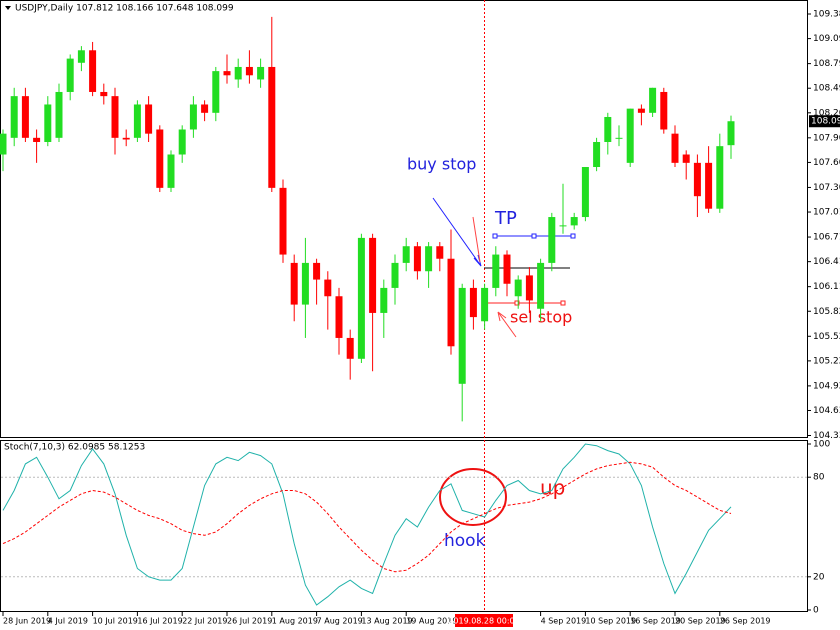 This screenshot has width=840, height=630. What do you see at coordinates (564, 621) in the screenshot?
I see `x-tick-label: 4 Sep 2019` at bounding box center [564, 621].